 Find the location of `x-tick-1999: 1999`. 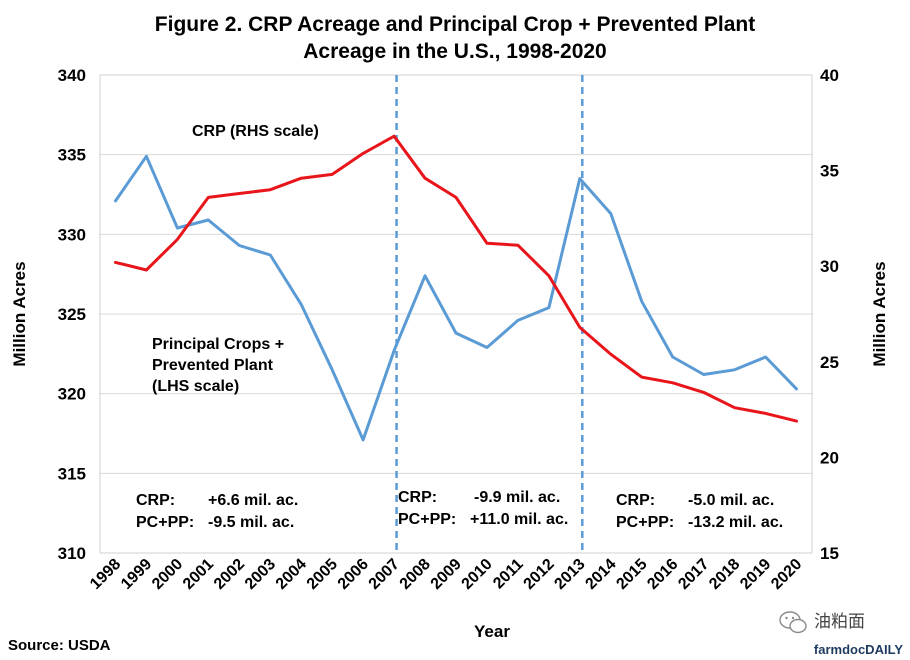

x-tick-1999: 1999 is located at coordinates (136, 574).